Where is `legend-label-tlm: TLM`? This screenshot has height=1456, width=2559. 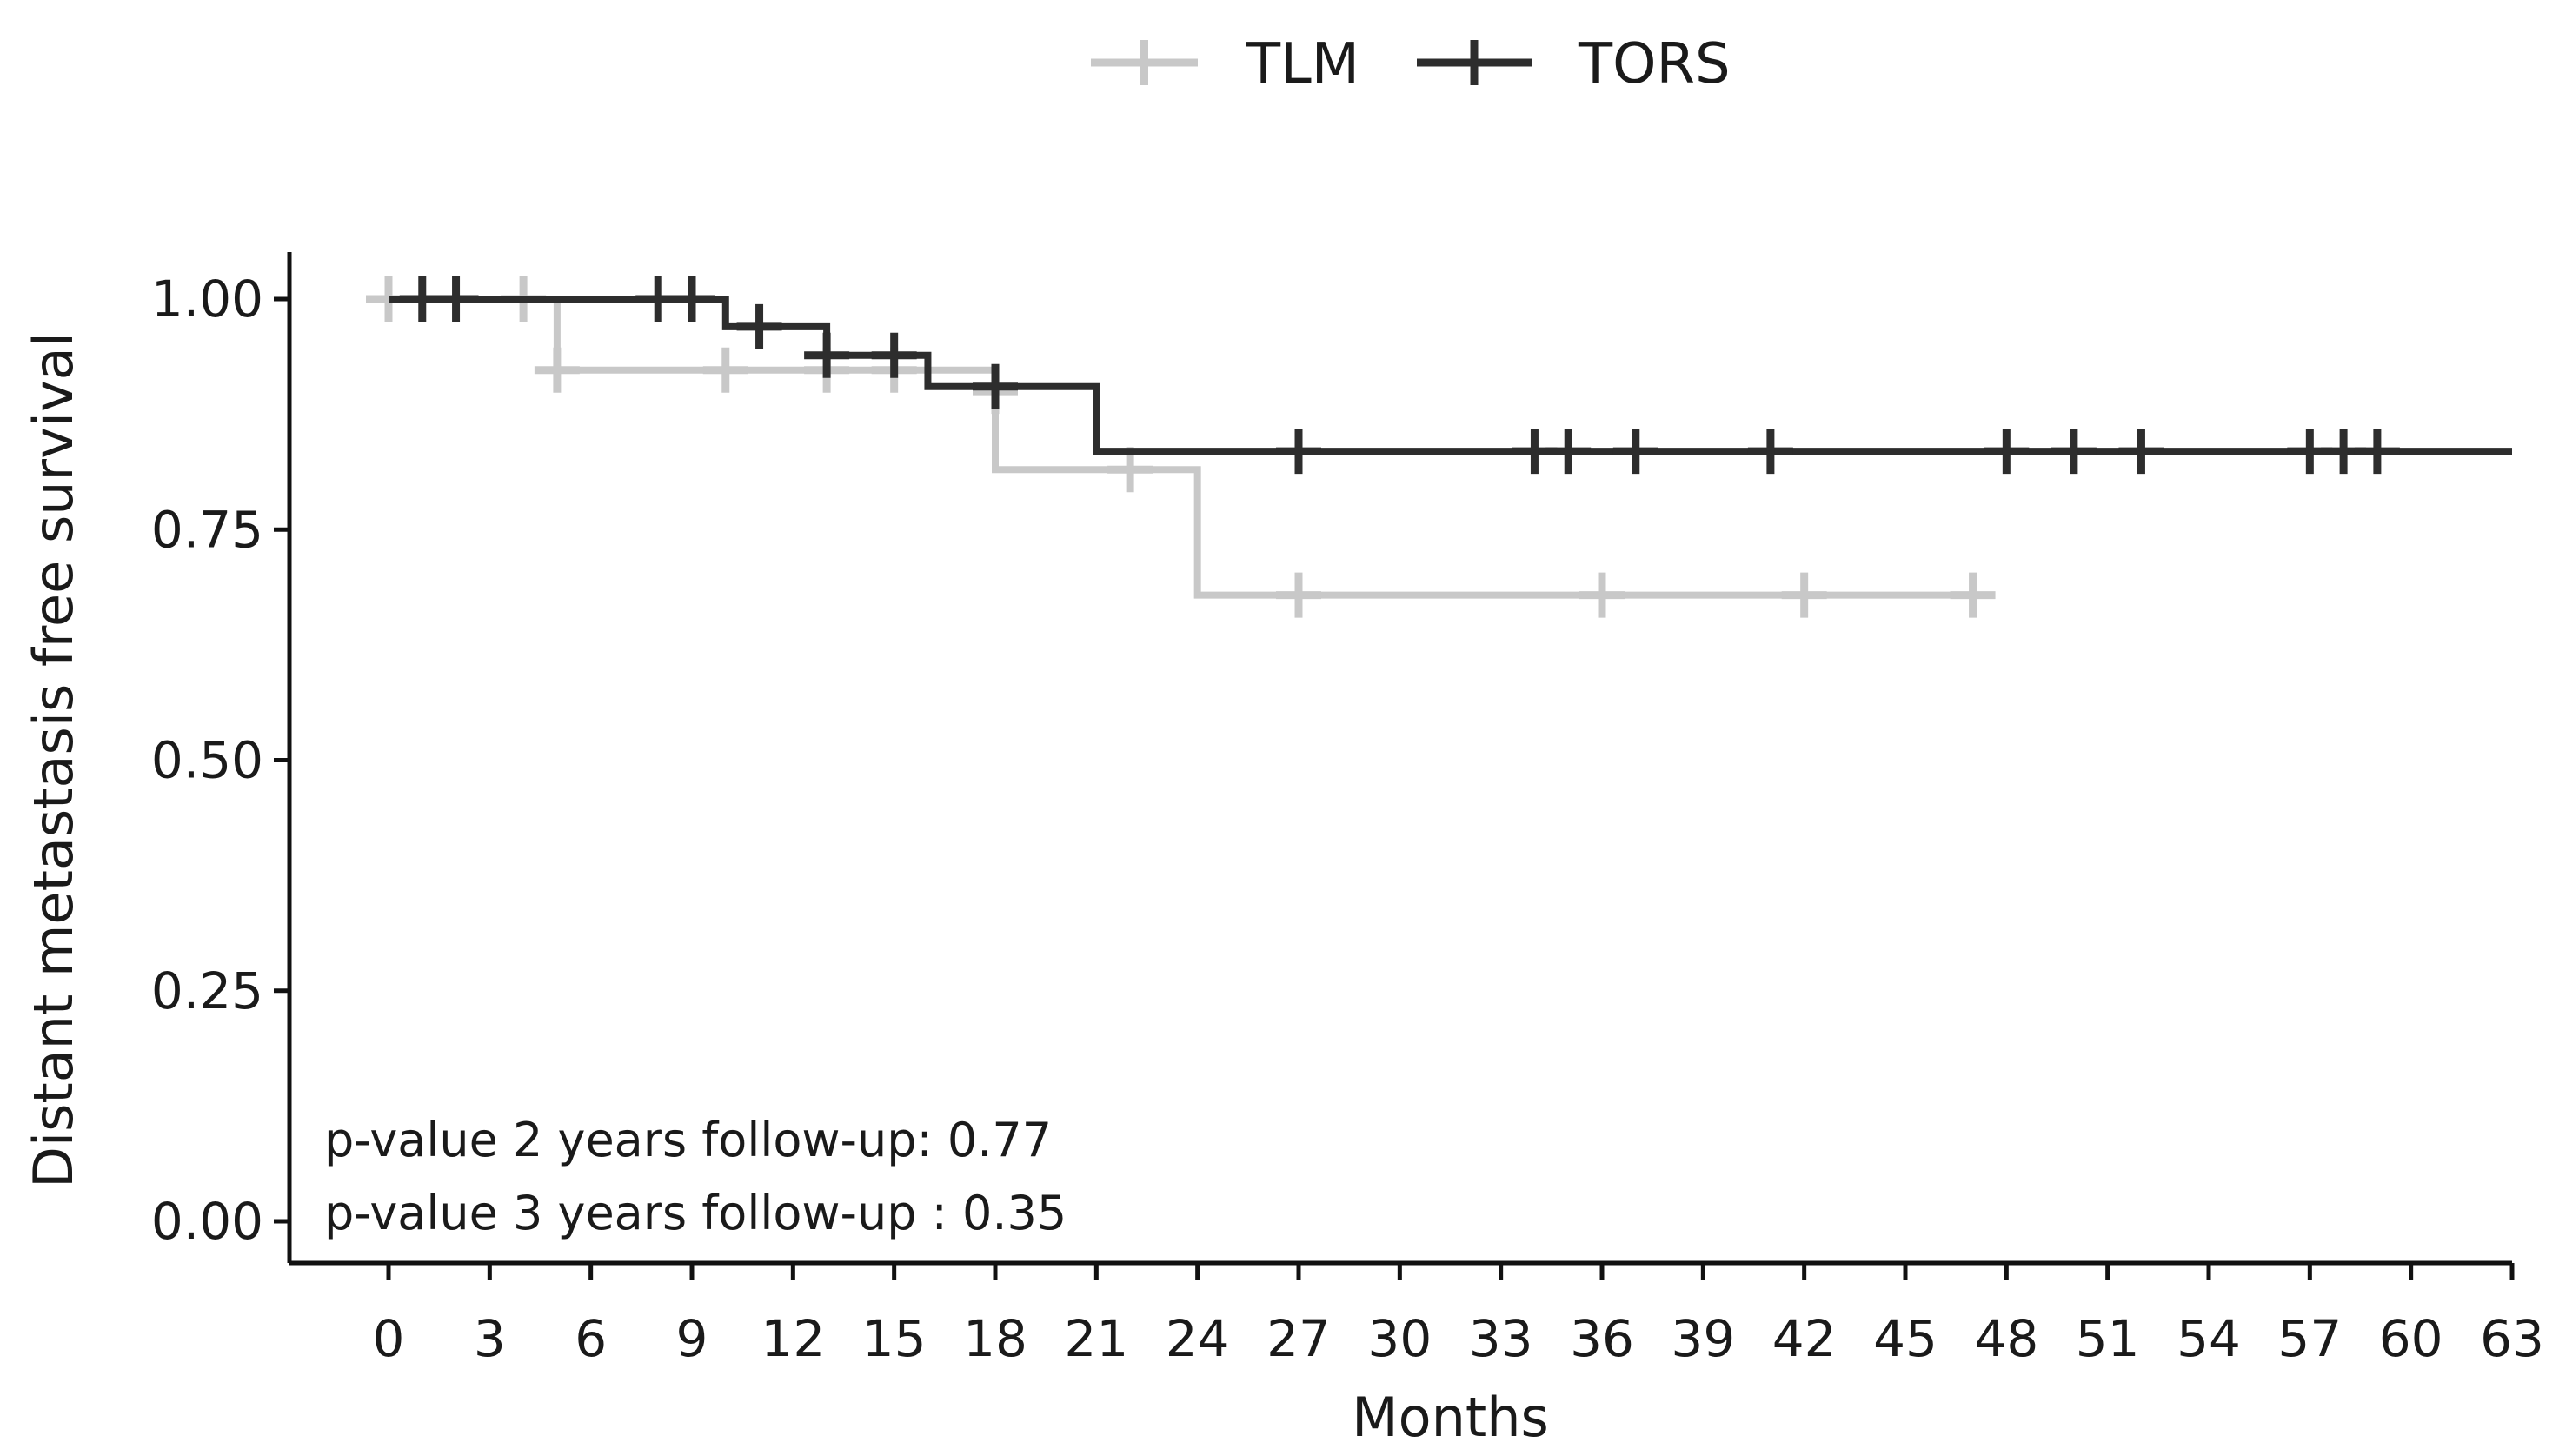 legend-label-tlm: TLM is located at coordinates (1302, 64).